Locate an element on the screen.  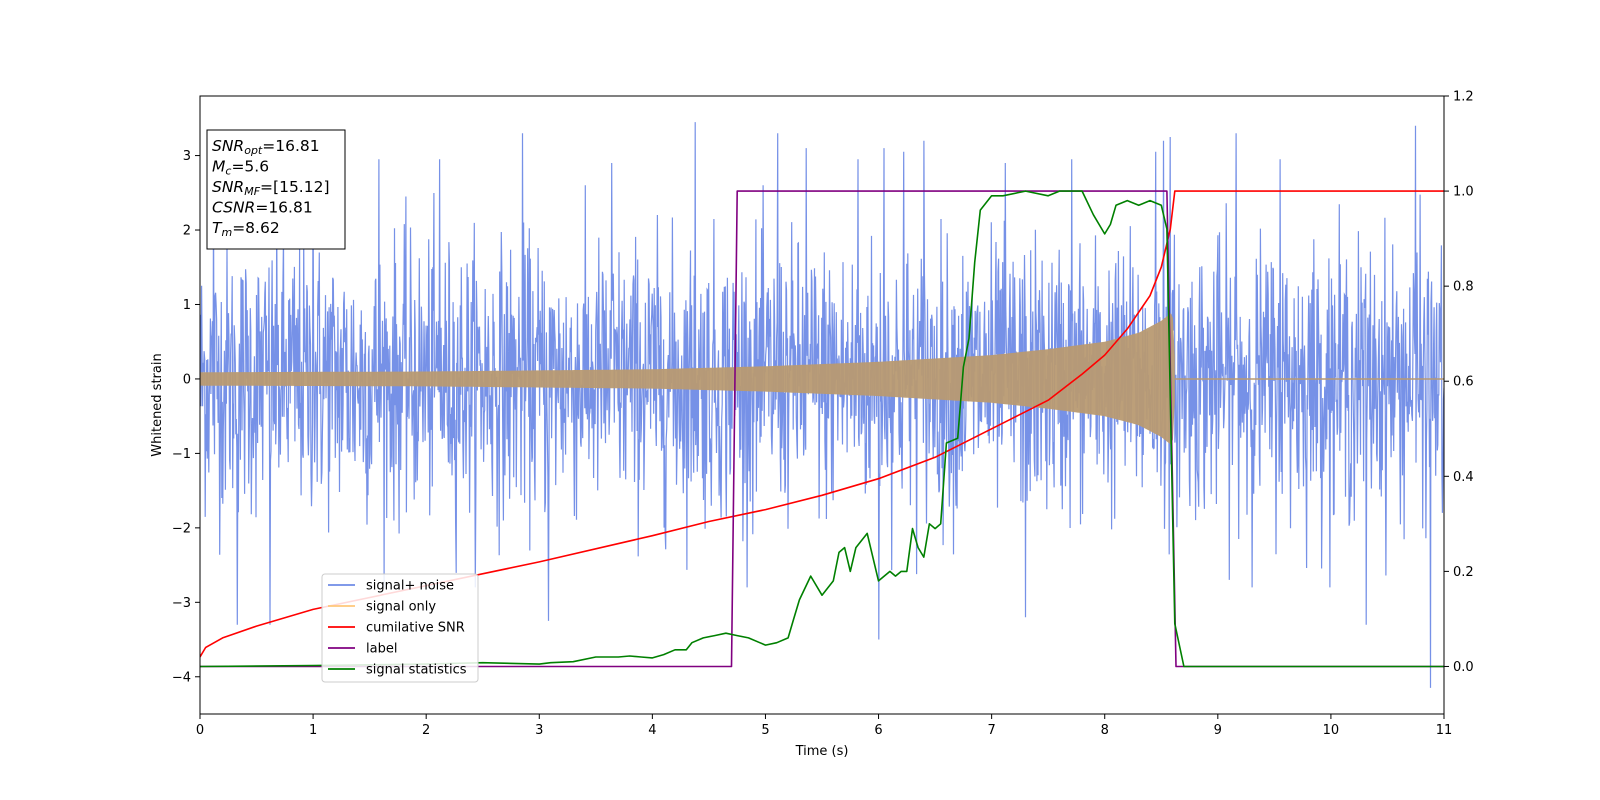
y-right-tick: 0.4 is located at coordinates (1459, 477).